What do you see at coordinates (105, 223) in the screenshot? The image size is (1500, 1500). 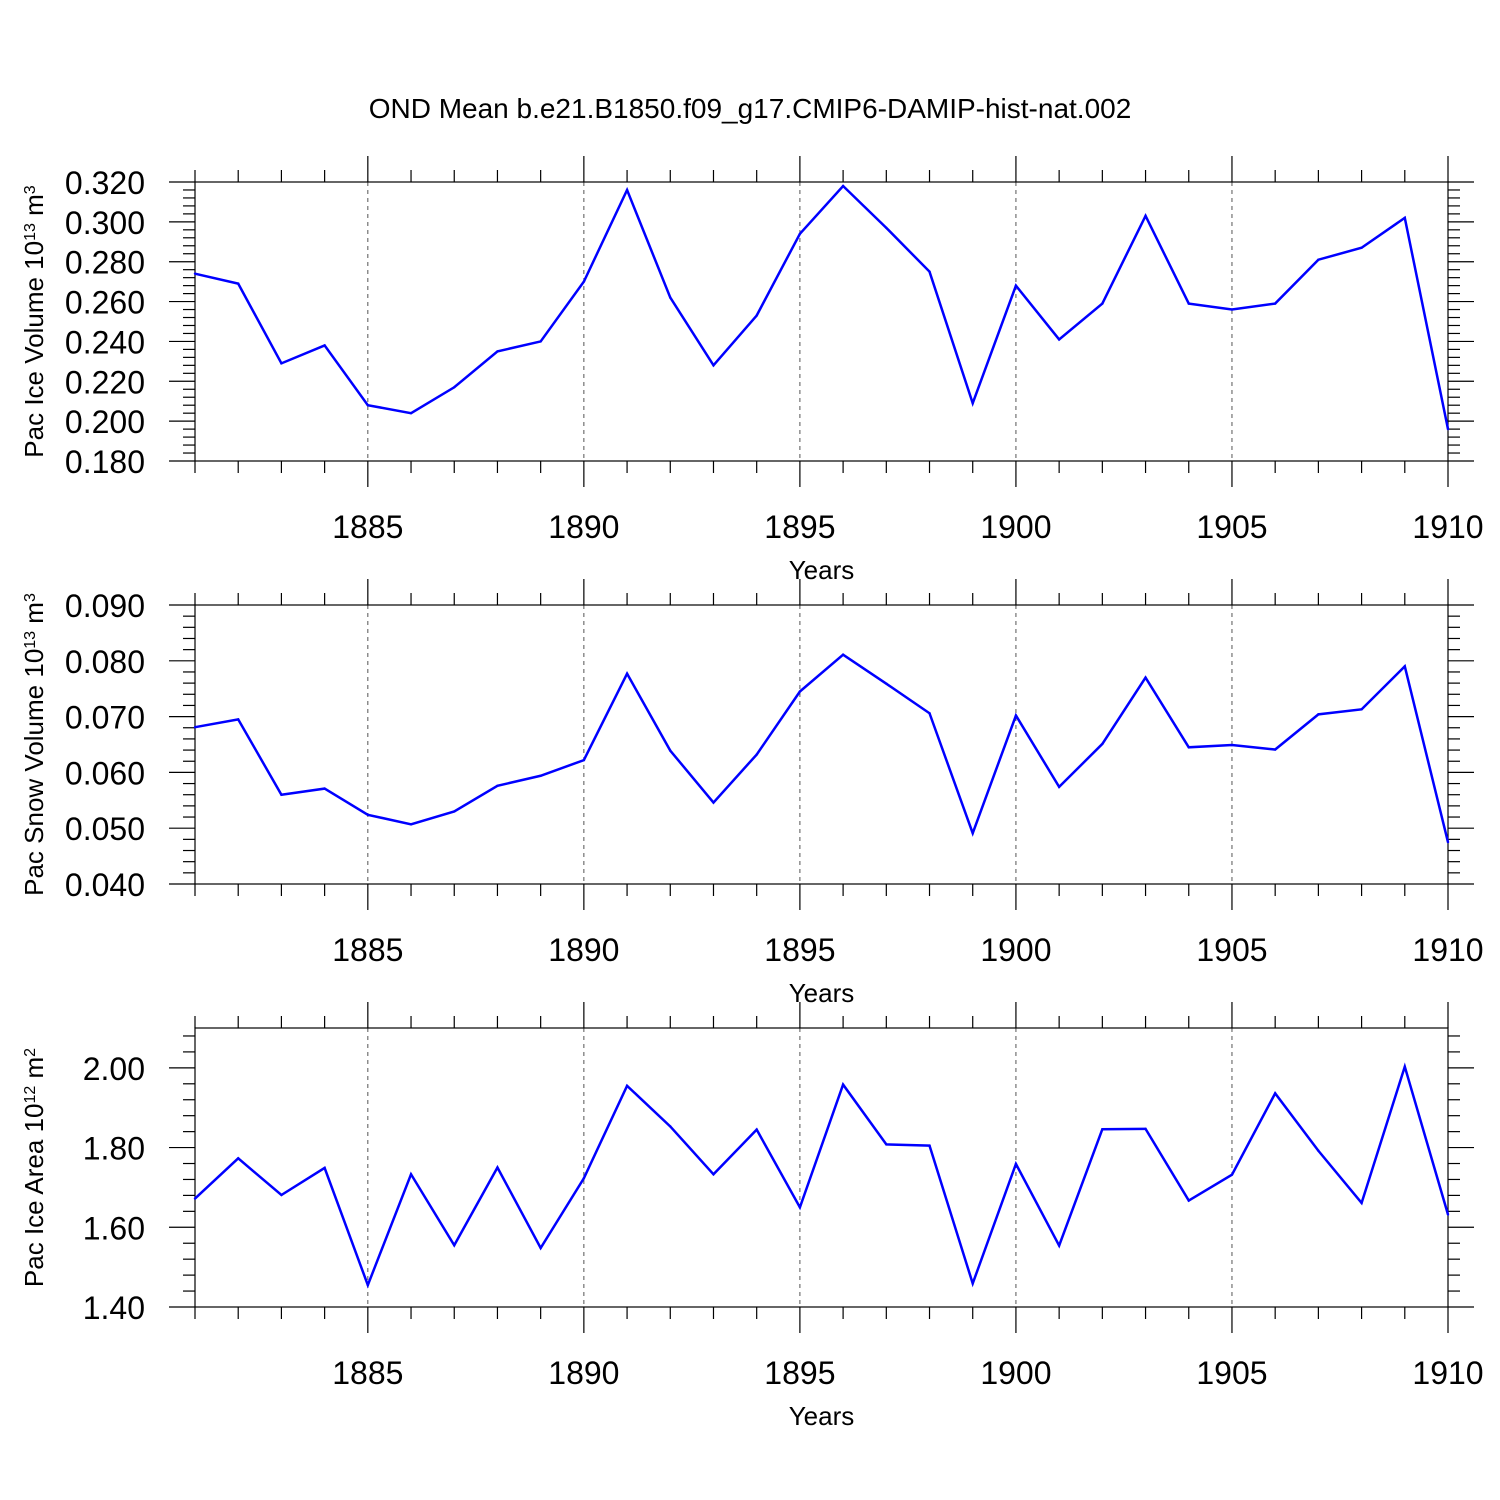 I see `y-tick-label: 0.300` at bounding box center [105, 223].